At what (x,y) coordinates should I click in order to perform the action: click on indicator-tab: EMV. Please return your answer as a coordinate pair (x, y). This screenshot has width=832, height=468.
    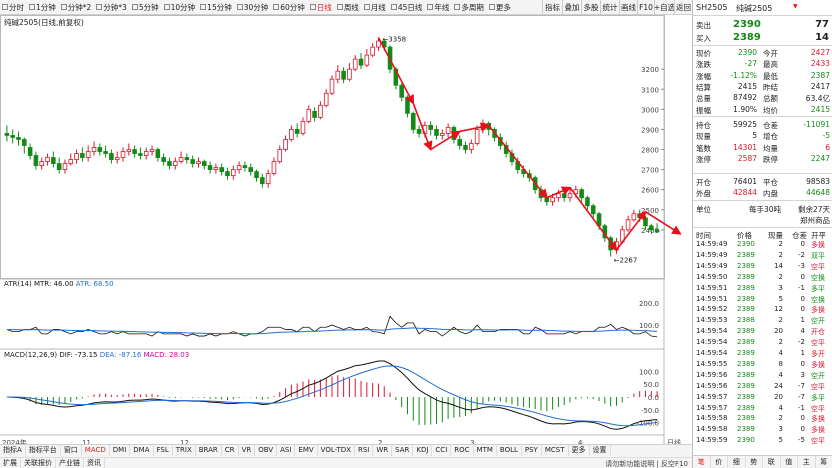
    Looking at the image, I should click on (306, 450).